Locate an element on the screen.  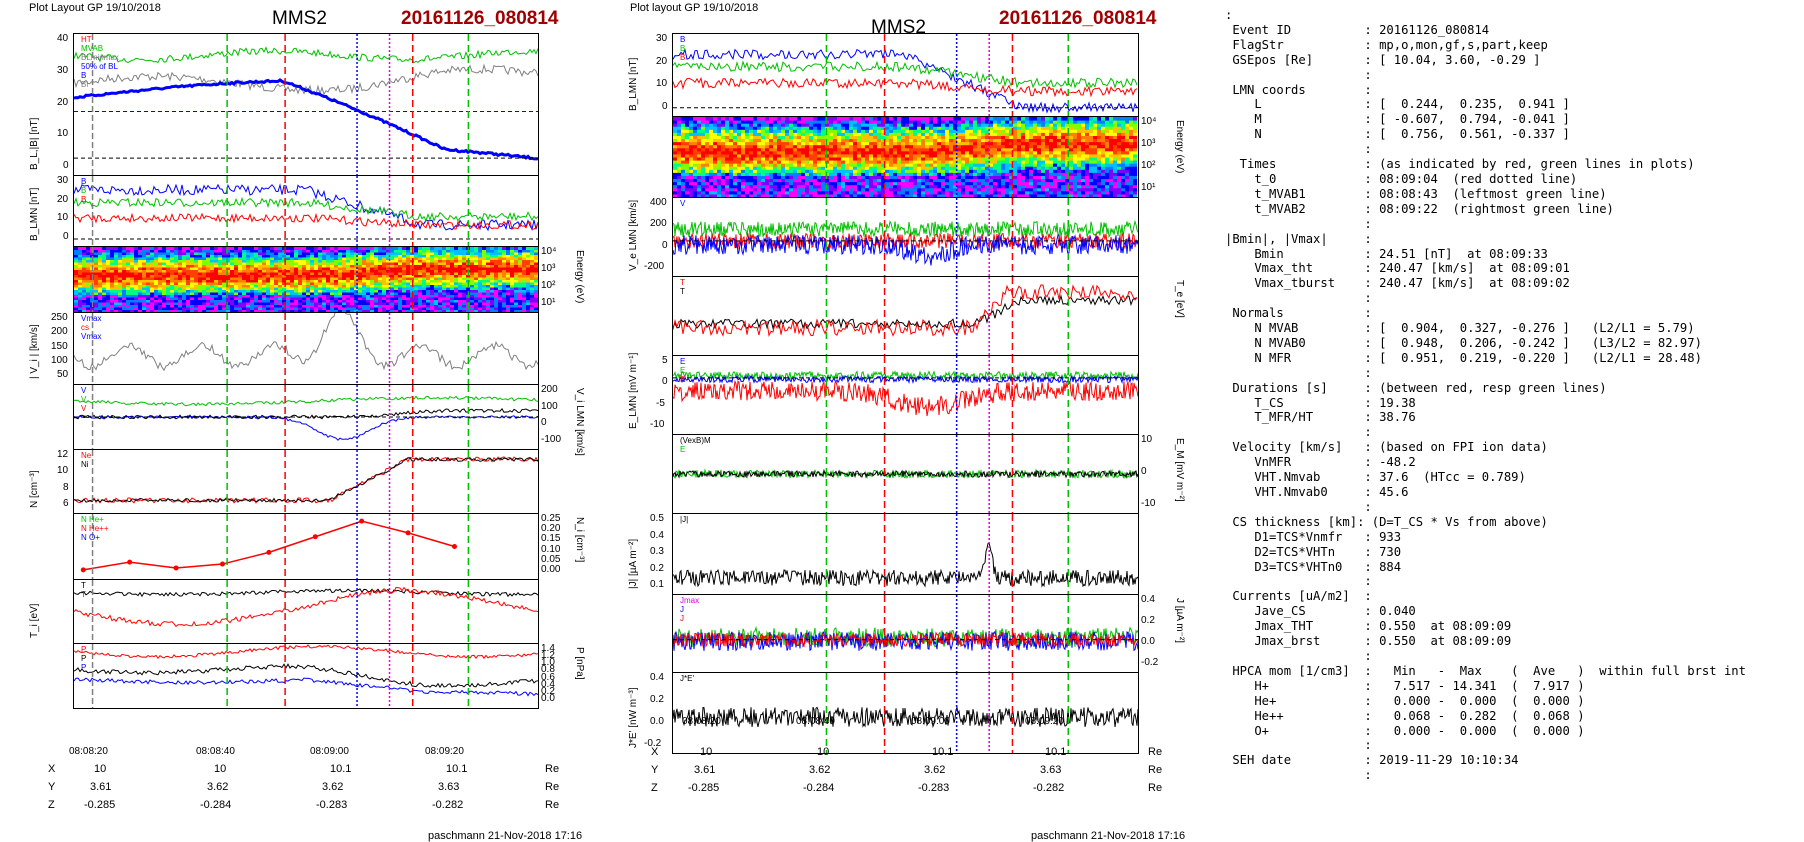
legend: N He+N He++N O+ is located at coordinates (95, 528).